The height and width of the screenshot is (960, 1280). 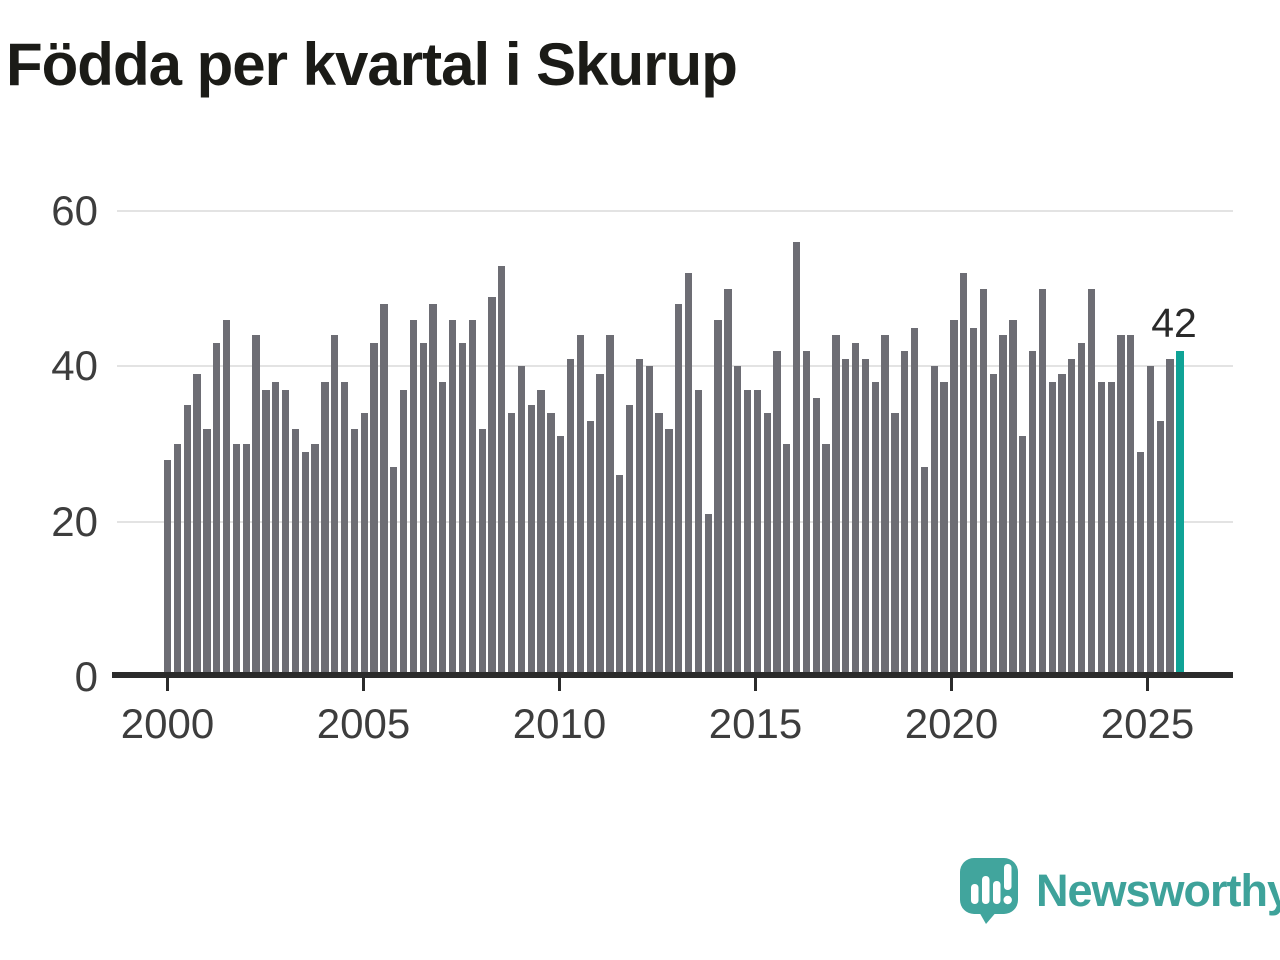 What do you see at coordinates (1147, 723) in the screenshot?
I see `x-tick-label: 2025` at bounding box center [1147, 723].